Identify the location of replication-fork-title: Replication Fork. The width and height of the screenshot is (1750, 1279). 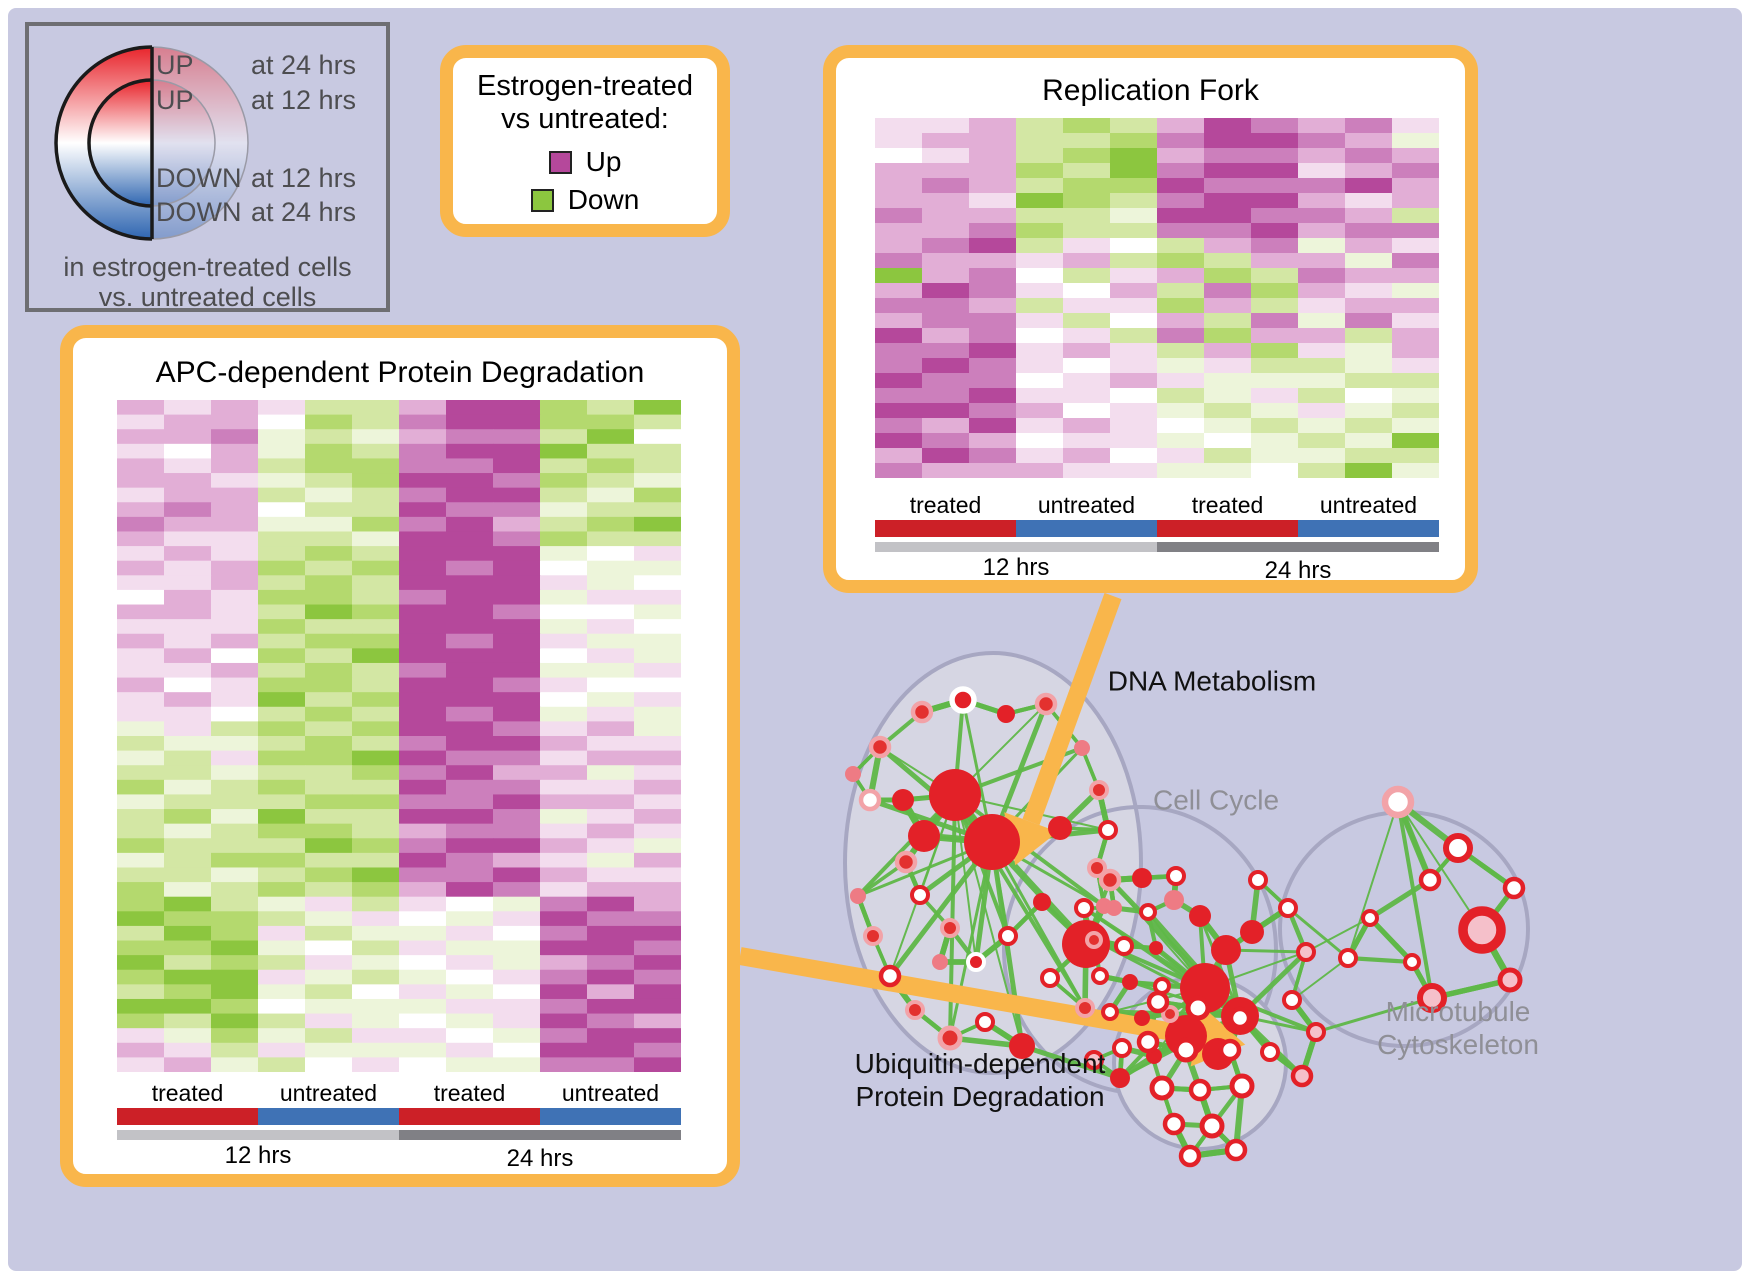
(1150, 90).